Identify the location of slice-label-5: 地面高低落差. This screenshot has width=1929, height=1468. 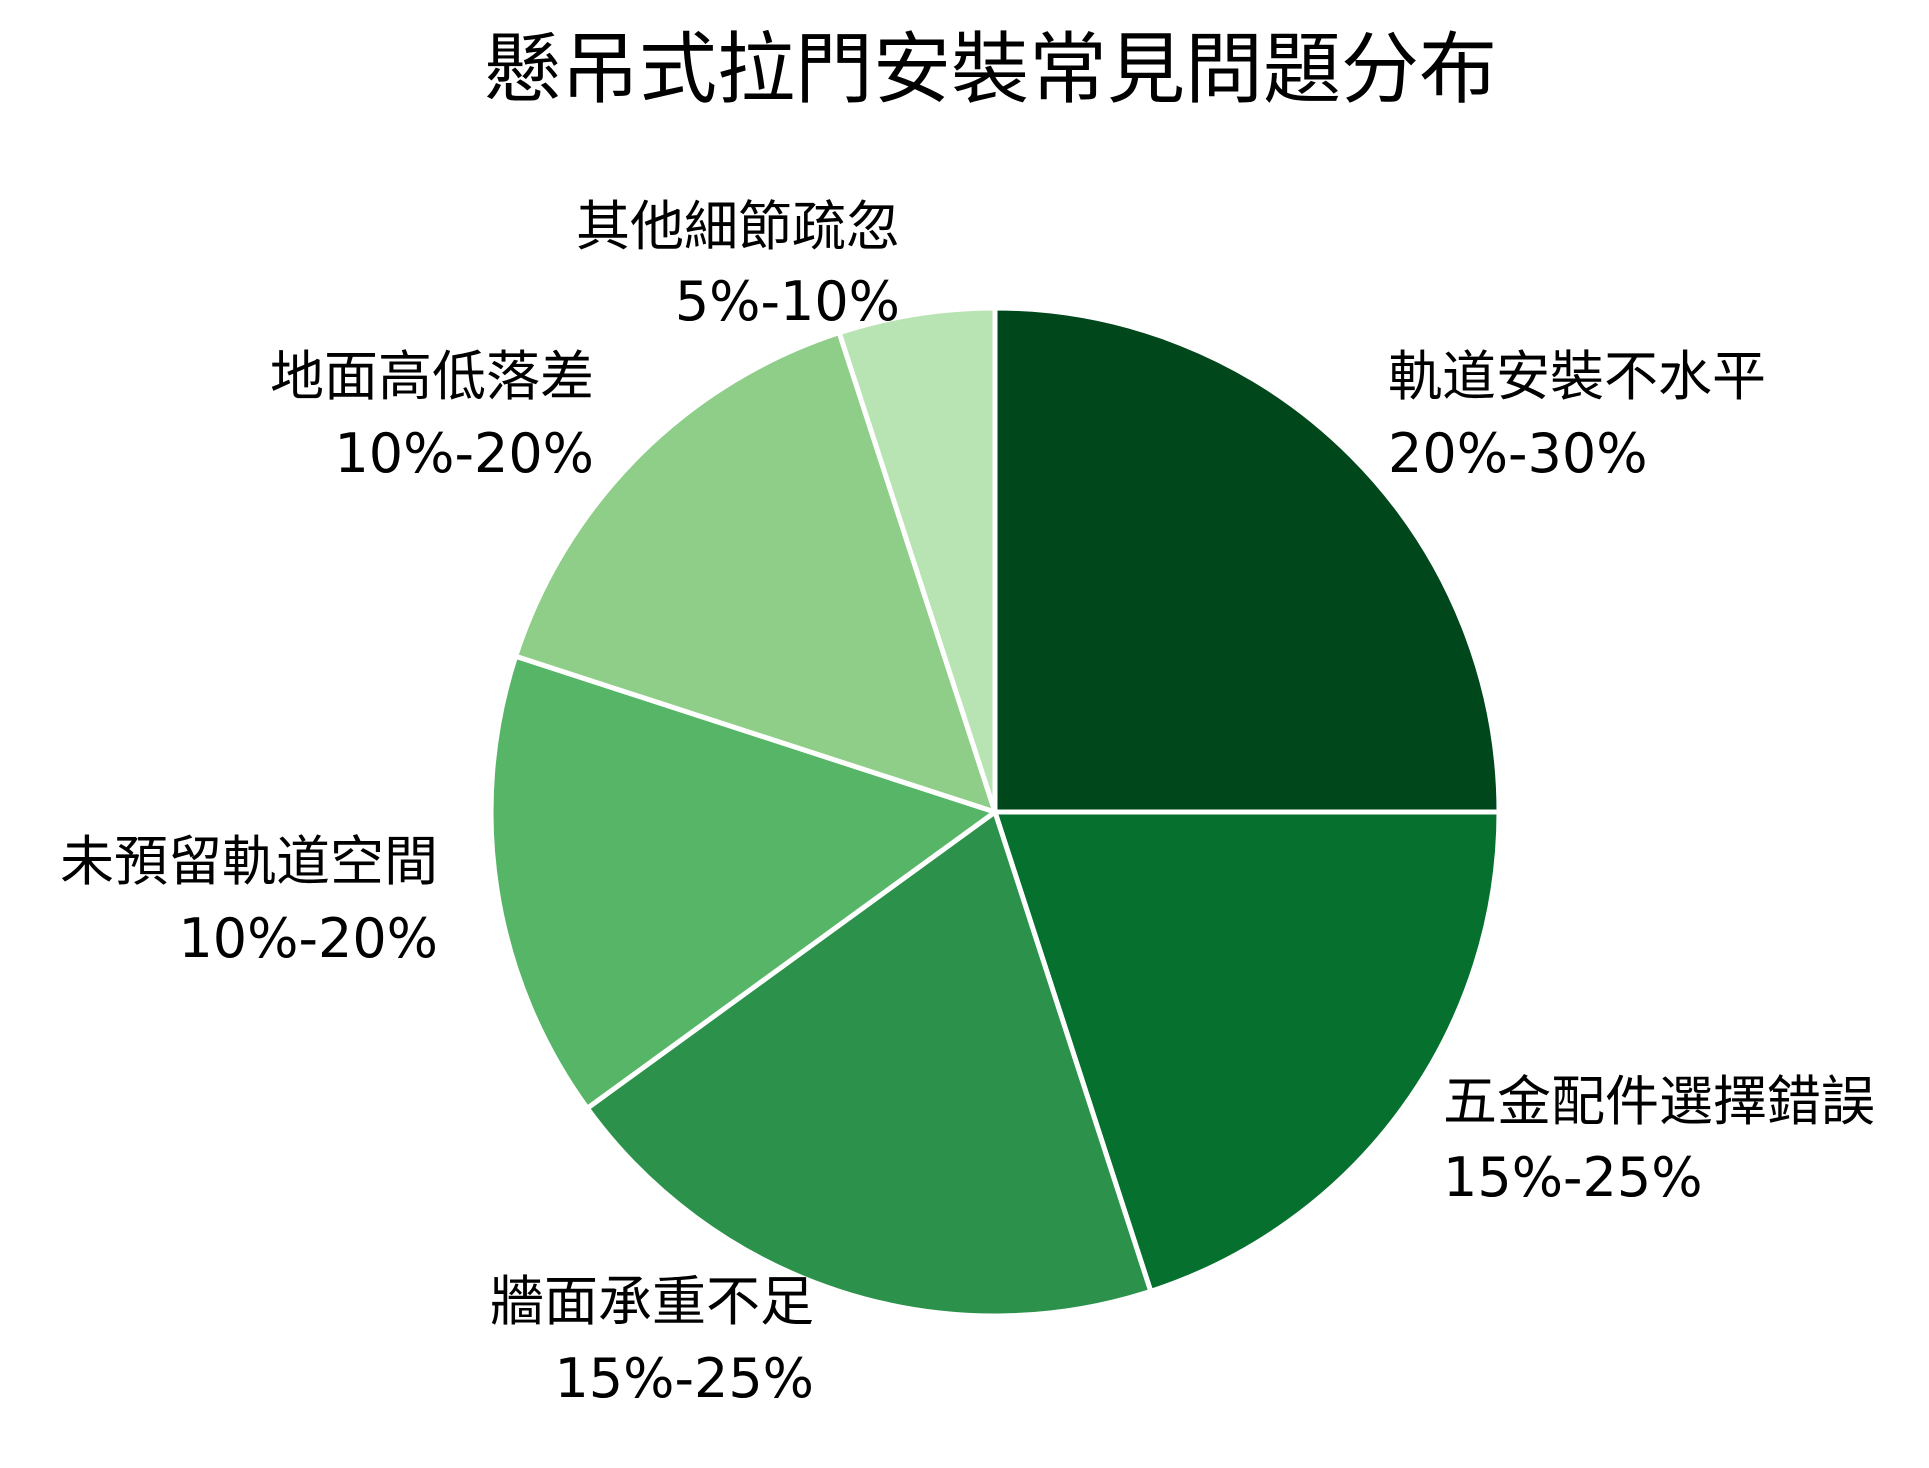
(432, 376).